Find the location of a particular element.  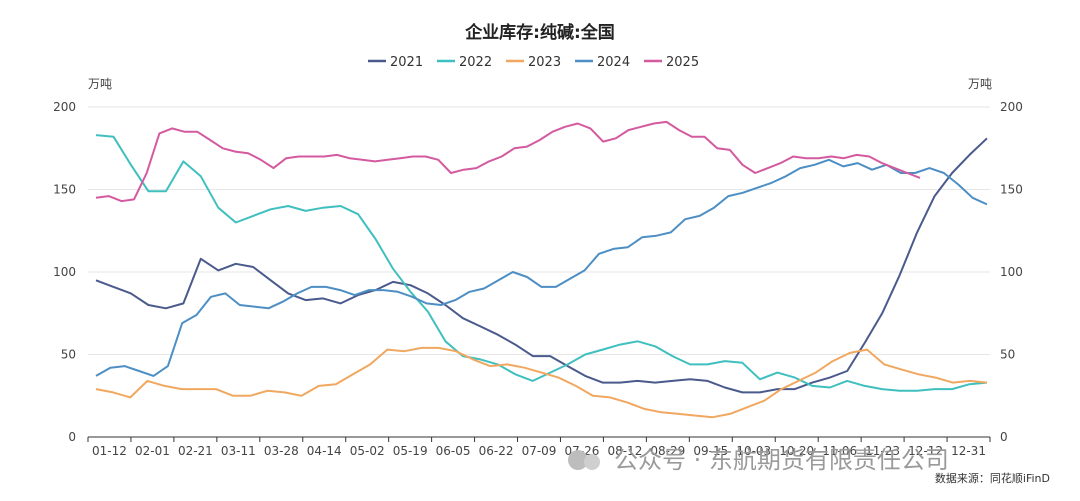

x-tick-label-10-20: 10-20 is located at coordinates (796, 451).